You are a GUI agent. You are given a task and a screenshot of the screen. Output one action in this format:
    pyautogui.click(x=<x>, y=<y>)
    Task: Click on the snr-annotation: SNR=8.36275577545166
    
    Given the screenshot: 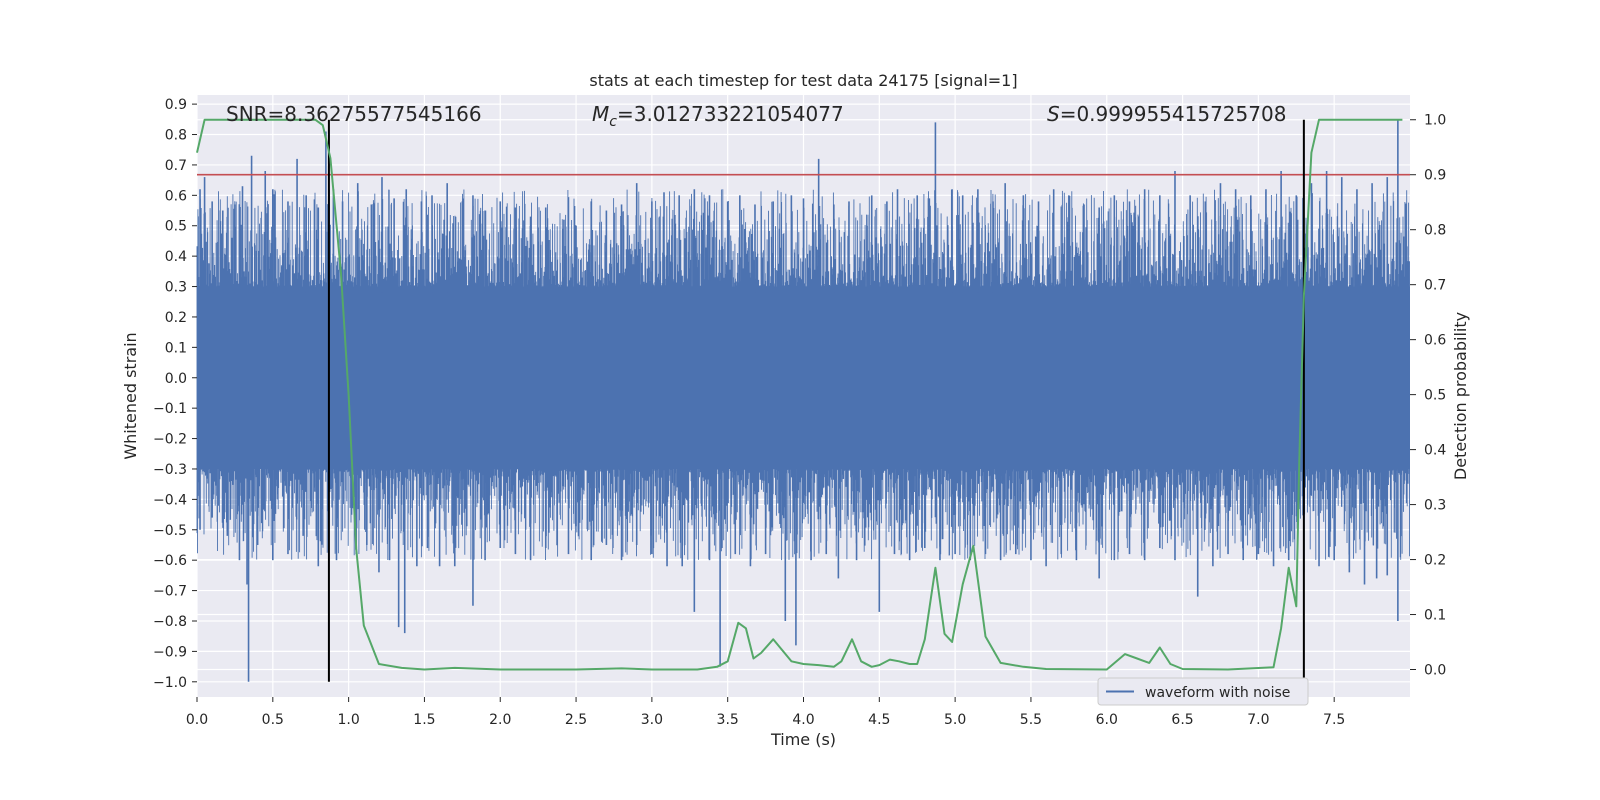 What is the action you would take?
    pyautogui.click(x=354, y=114)
    